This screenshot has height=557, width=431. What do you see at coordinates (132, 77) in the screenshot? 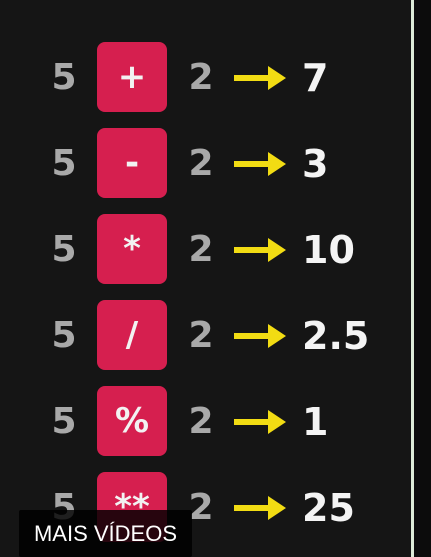
I see `operator-box: +` at bounding box center [132, 77].